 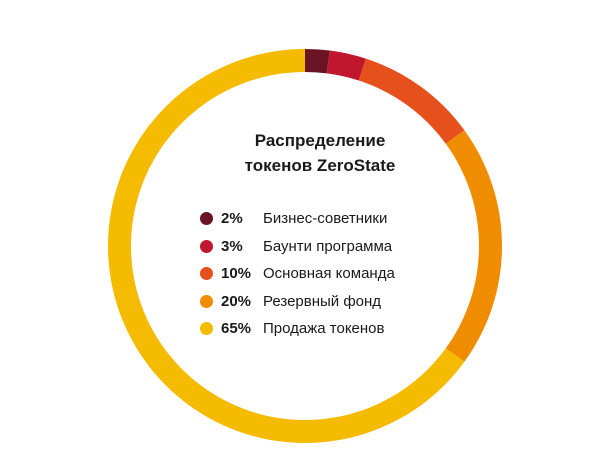 What do you see at coordinates (236, 274) in the screenshot?
I see `legend-percent-core-team: 10%` at bounding box center [236, 274].